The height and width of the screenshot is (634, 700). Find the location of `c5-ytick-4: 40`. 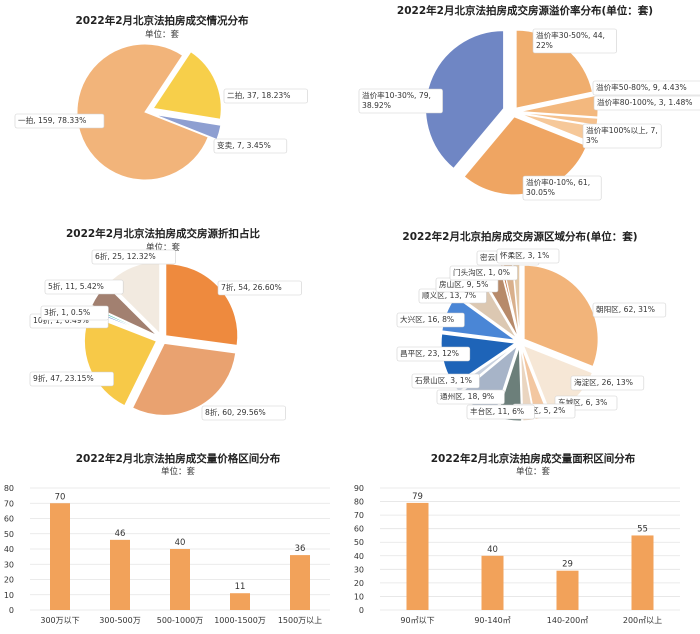

c5-ytick-4: 40 is located at coordinates (9, 549).